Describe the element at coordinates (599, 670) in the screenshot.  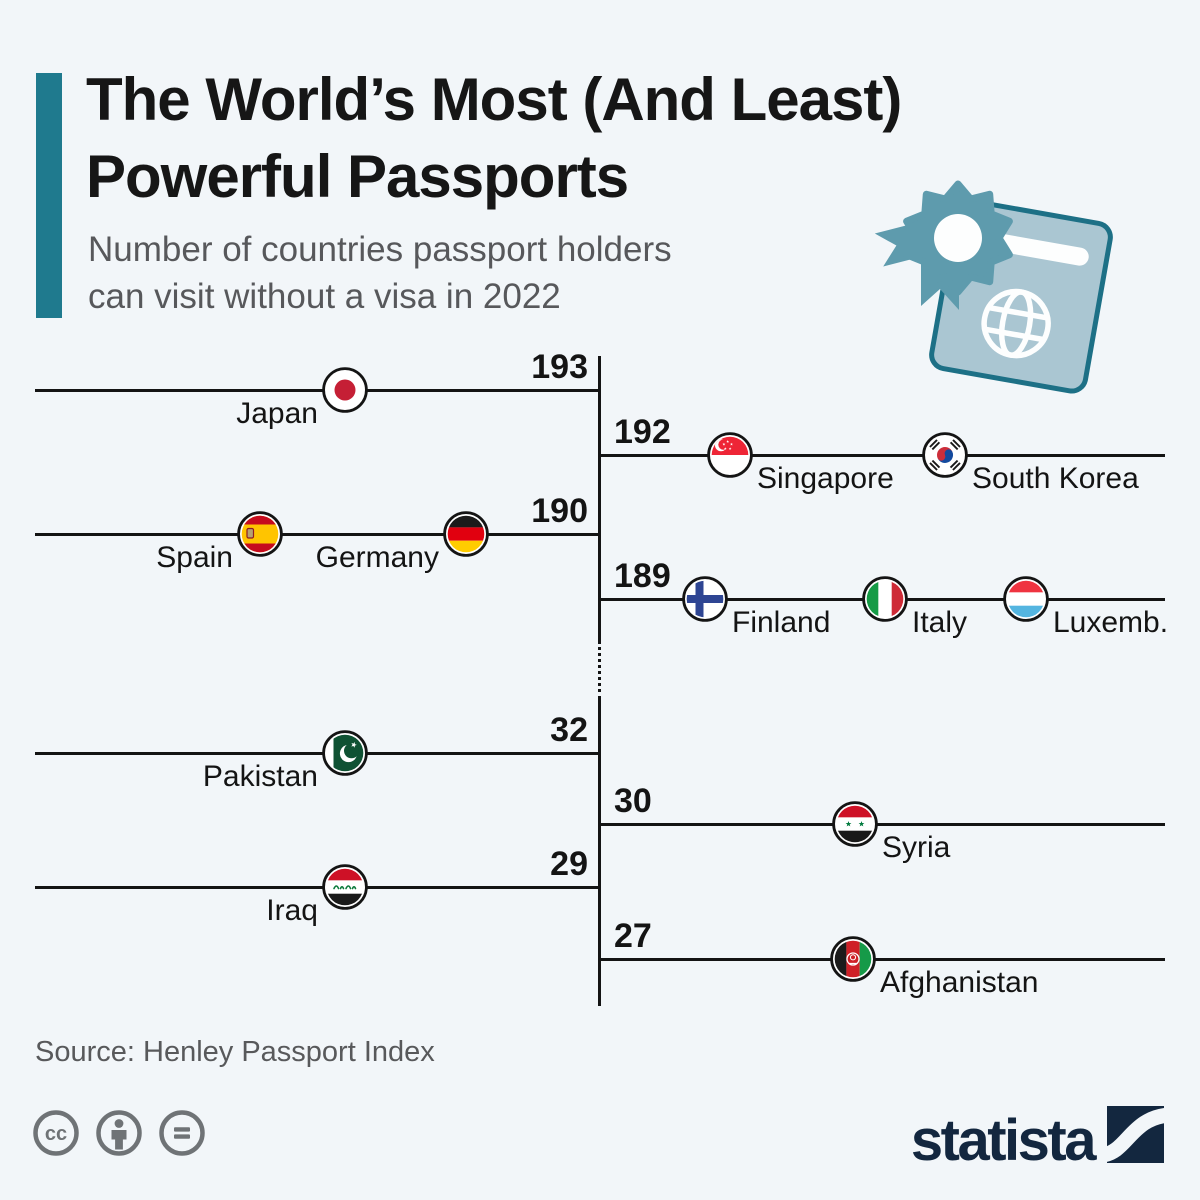
I see `value-axis-break` at that location.